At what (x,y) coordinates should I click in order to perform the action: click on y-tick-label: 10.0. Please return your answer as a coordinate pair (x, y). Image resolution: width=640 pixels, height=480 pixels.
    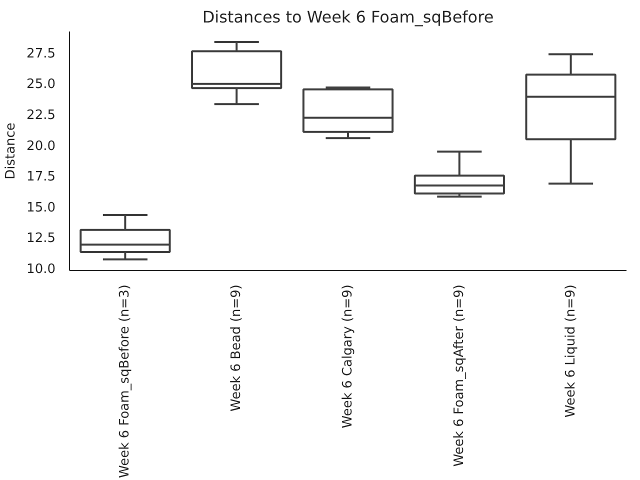
    Looking at the image, I should click on (41, 270).